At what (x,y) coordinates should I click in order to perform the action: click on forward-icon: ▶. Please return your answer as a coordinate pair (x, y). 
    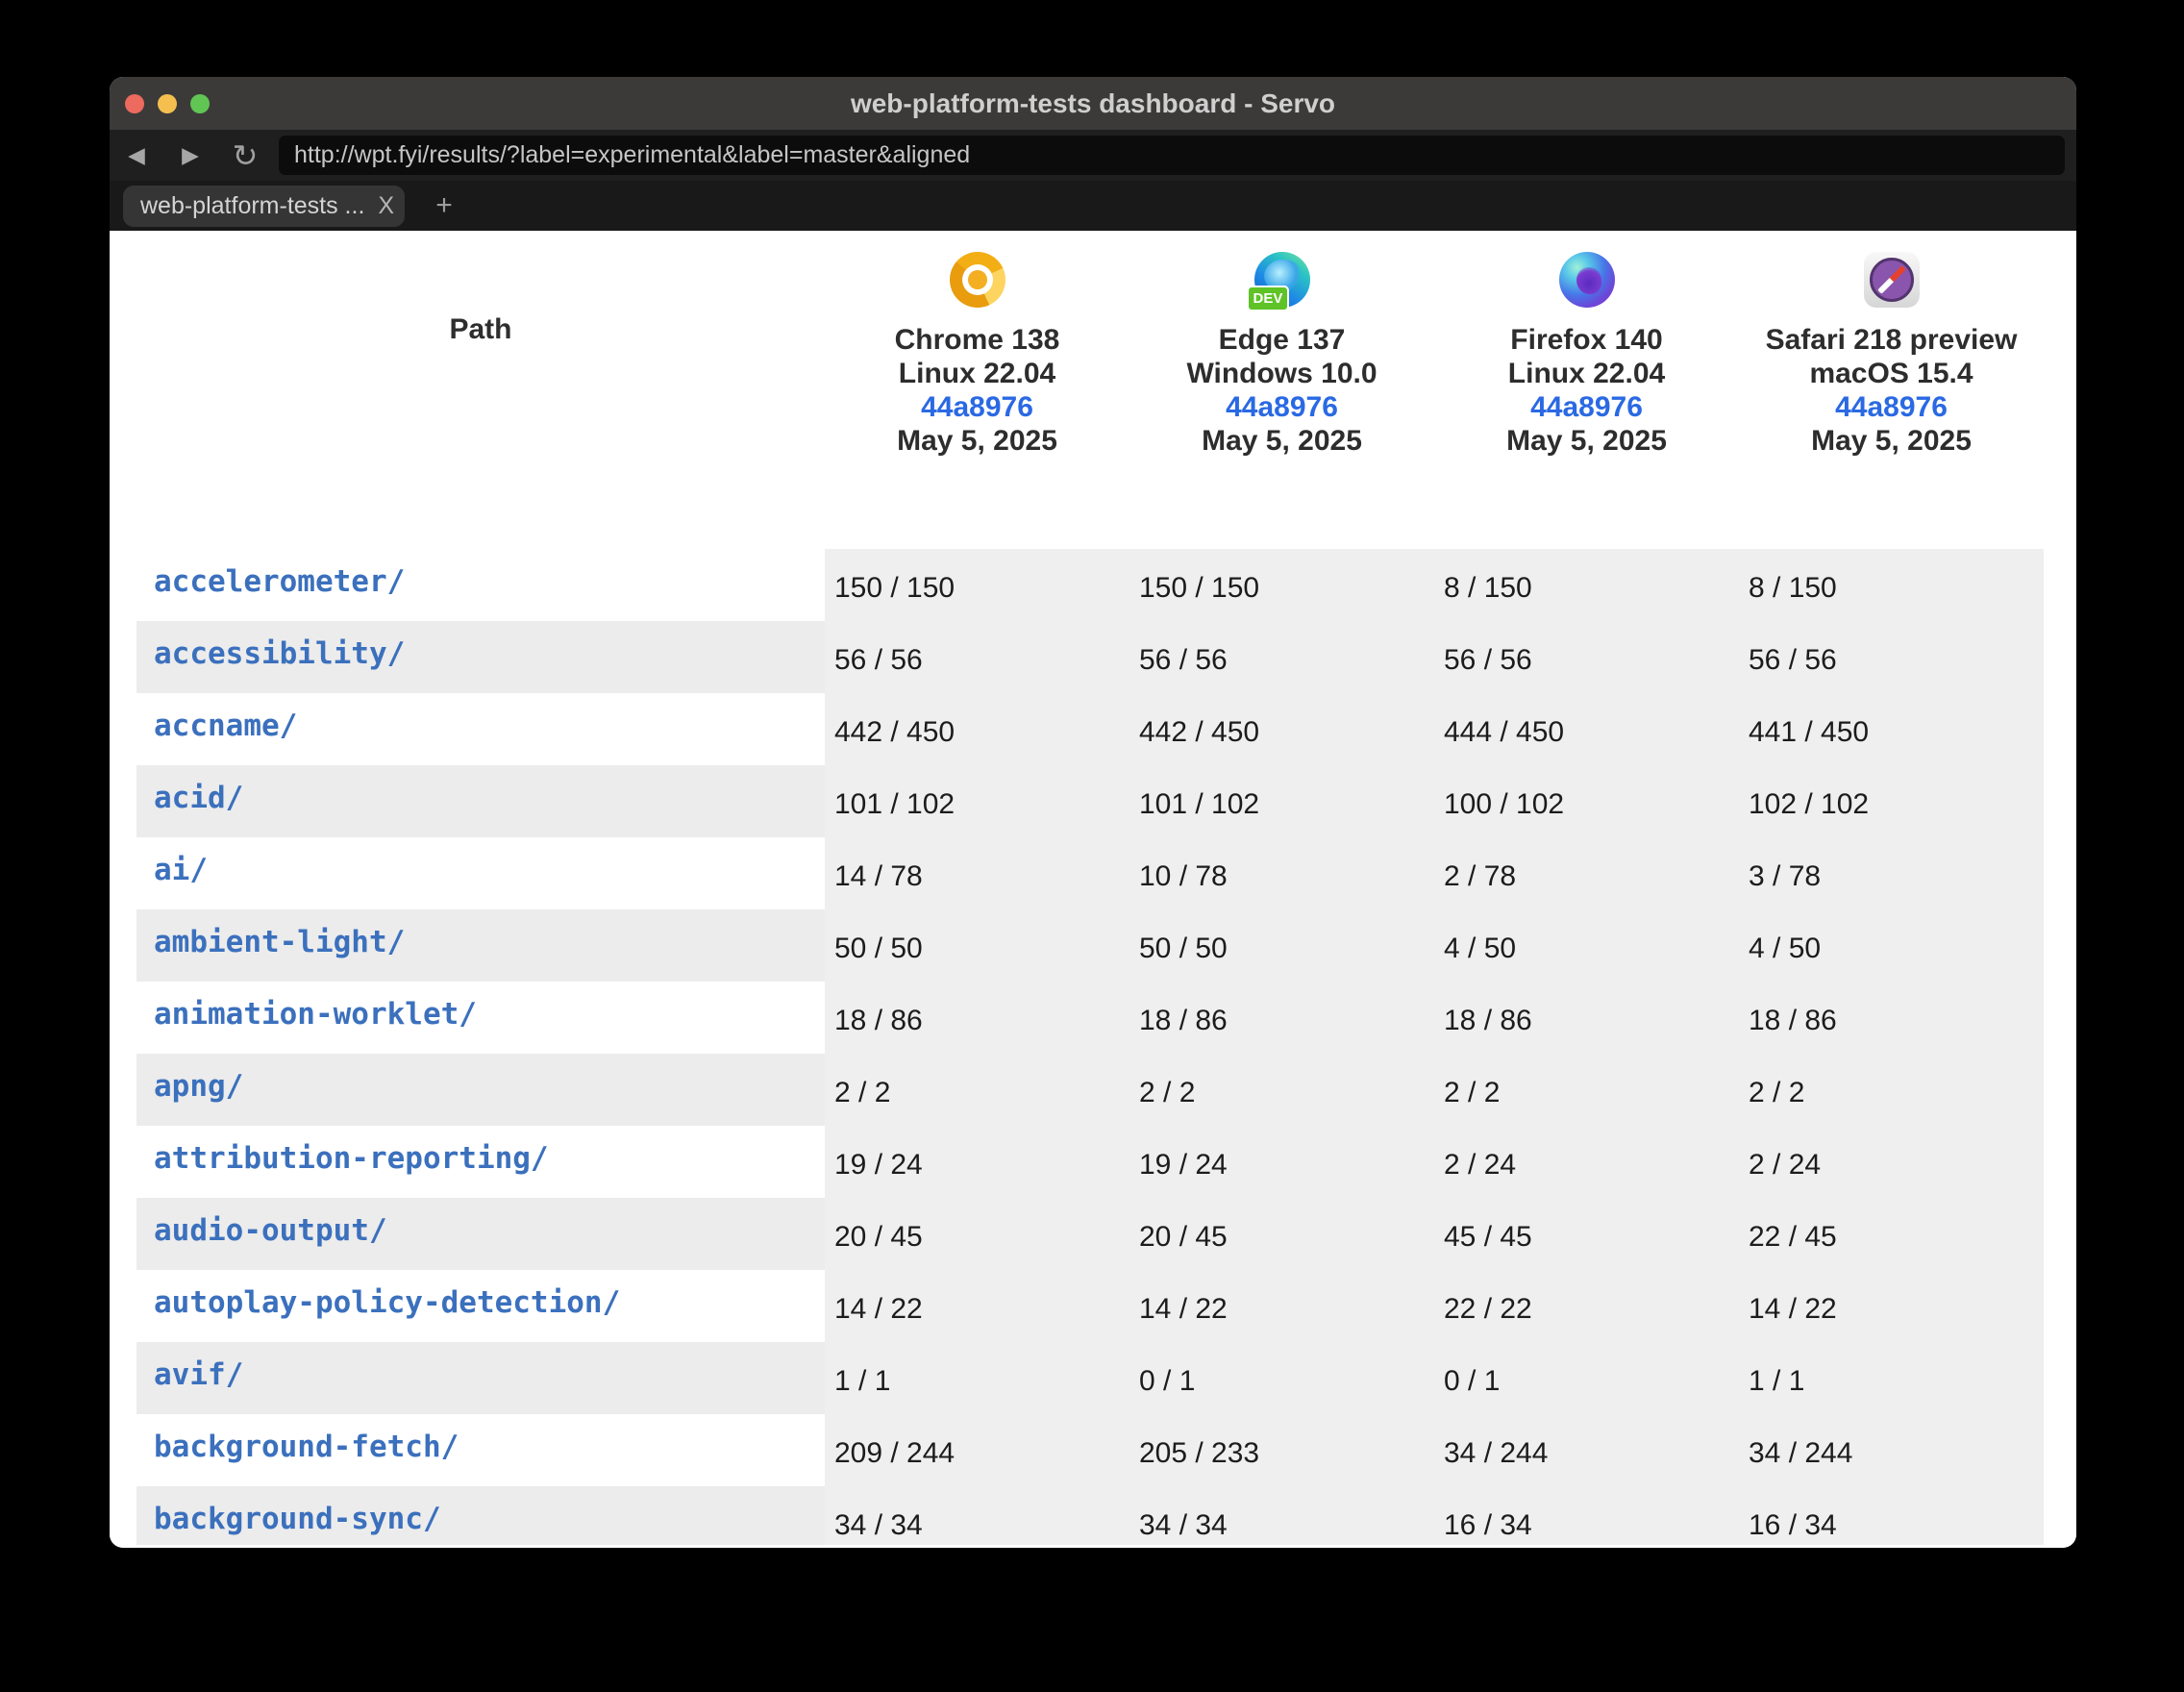
    Looking at the image, I should click on (191, 154).